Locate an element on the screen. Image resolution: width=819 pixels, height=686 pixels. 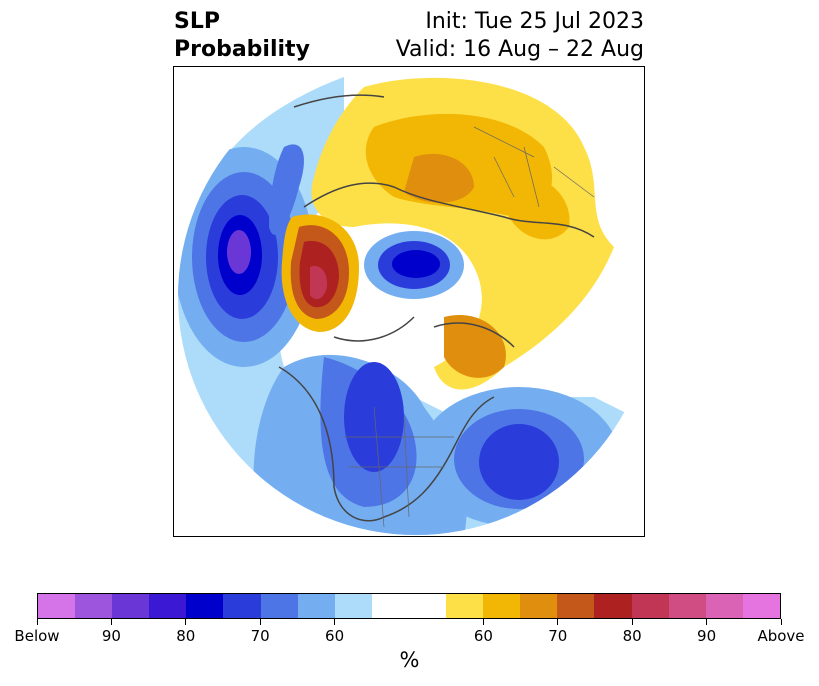
valid-range: Valid: 16 Aug – 22 Aug is located at coordinates (519, 49).